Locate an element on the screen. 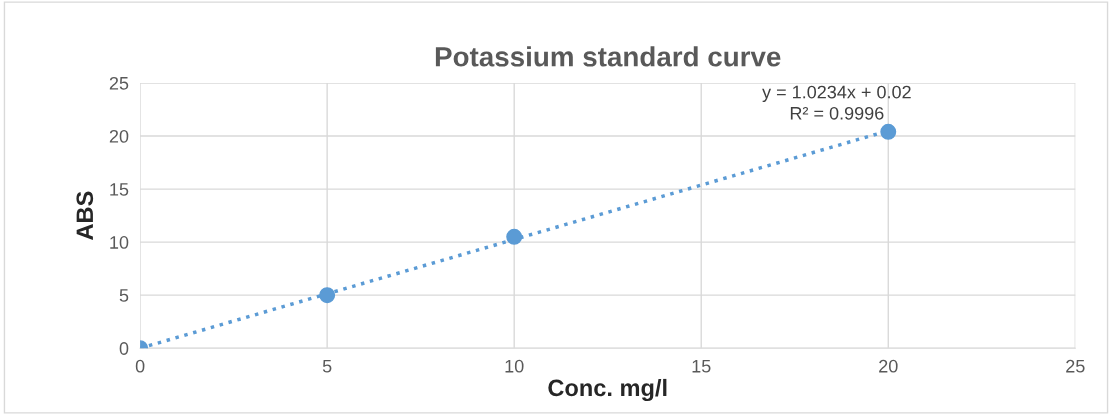 The width and height of the screenshot is (1112, 415). y-tick-label: 10 is located at coordinates (119, 242).